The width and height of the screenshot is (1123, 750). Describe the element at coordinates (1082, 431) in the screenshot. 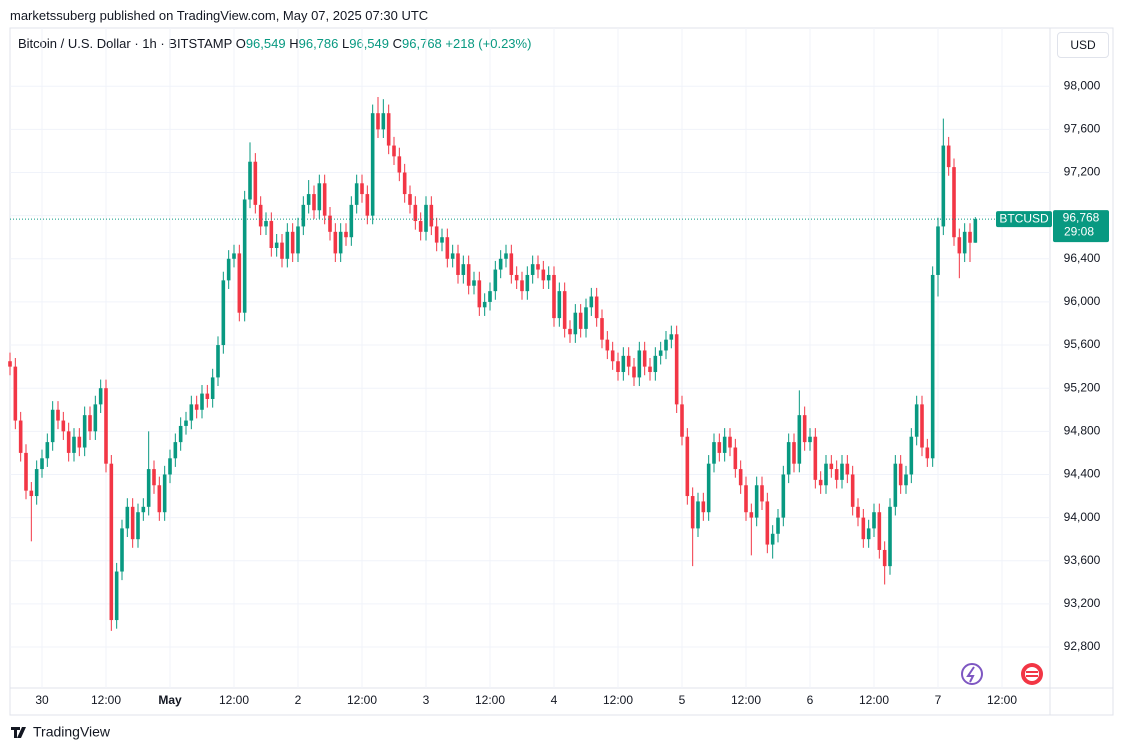

I see `y-tick-label: 94,800` at that location.